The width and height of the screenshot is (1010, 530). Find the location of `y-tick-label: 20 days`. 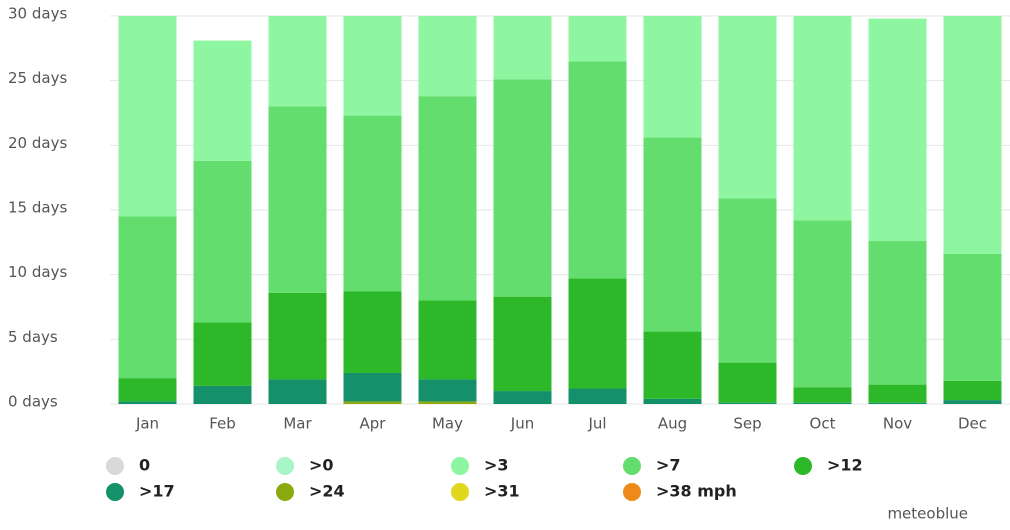

y-tick-label: 20 days is located at coordinates (37, 143).